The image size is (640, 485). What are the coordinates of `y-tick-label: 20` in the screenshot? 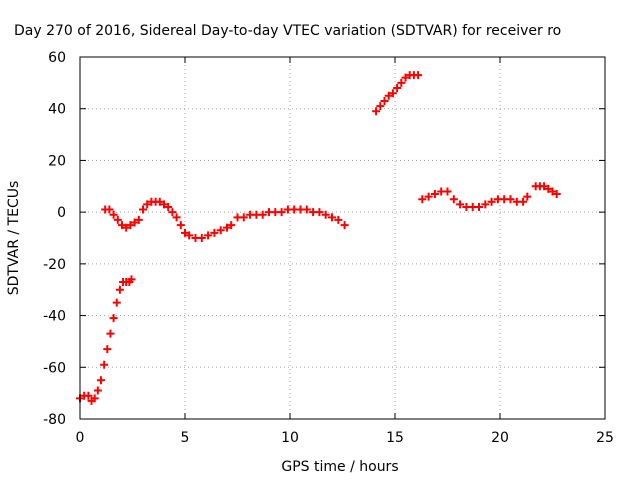 It's located at (57, 161).